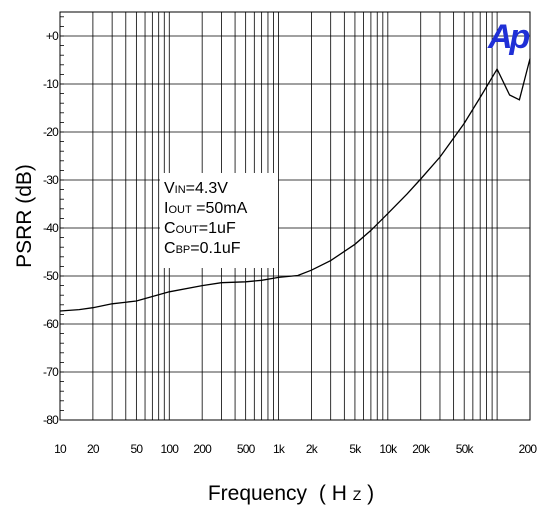 Image resolution: width=537 pixels, height=514 pixels. Describe the element at coordinates (388, 449) in the screenshot. I see `x-tick-label: 10k` at that location.